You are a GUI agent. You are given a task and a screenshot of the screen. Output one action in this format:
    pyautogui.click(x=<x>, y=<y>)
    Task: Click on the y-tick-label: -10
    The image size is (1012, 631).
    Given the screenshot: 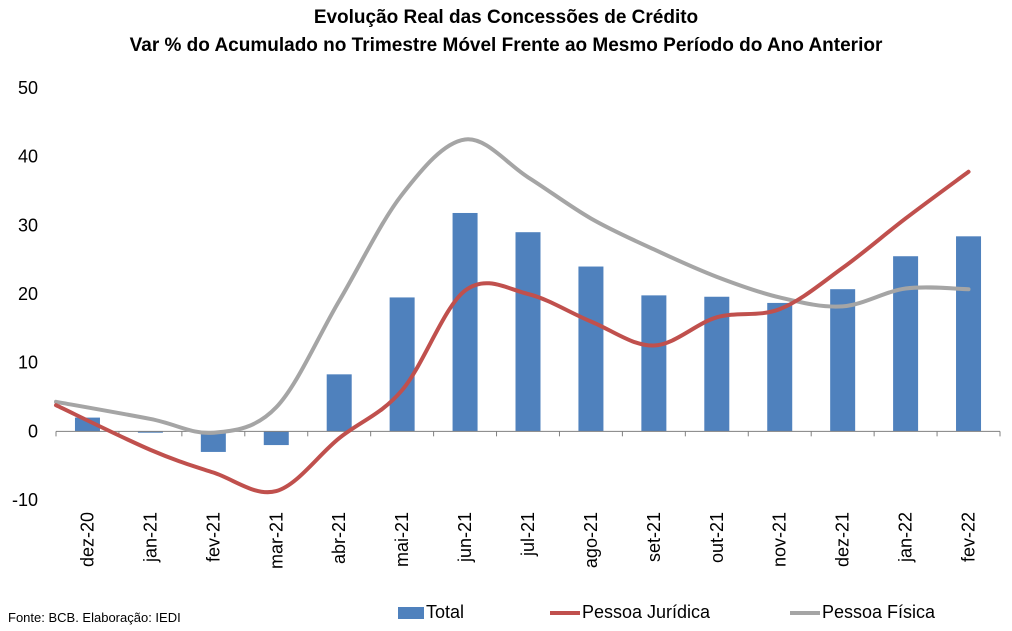 What is the action you would take?
    pyautogui.click(x=25, y=500)
    